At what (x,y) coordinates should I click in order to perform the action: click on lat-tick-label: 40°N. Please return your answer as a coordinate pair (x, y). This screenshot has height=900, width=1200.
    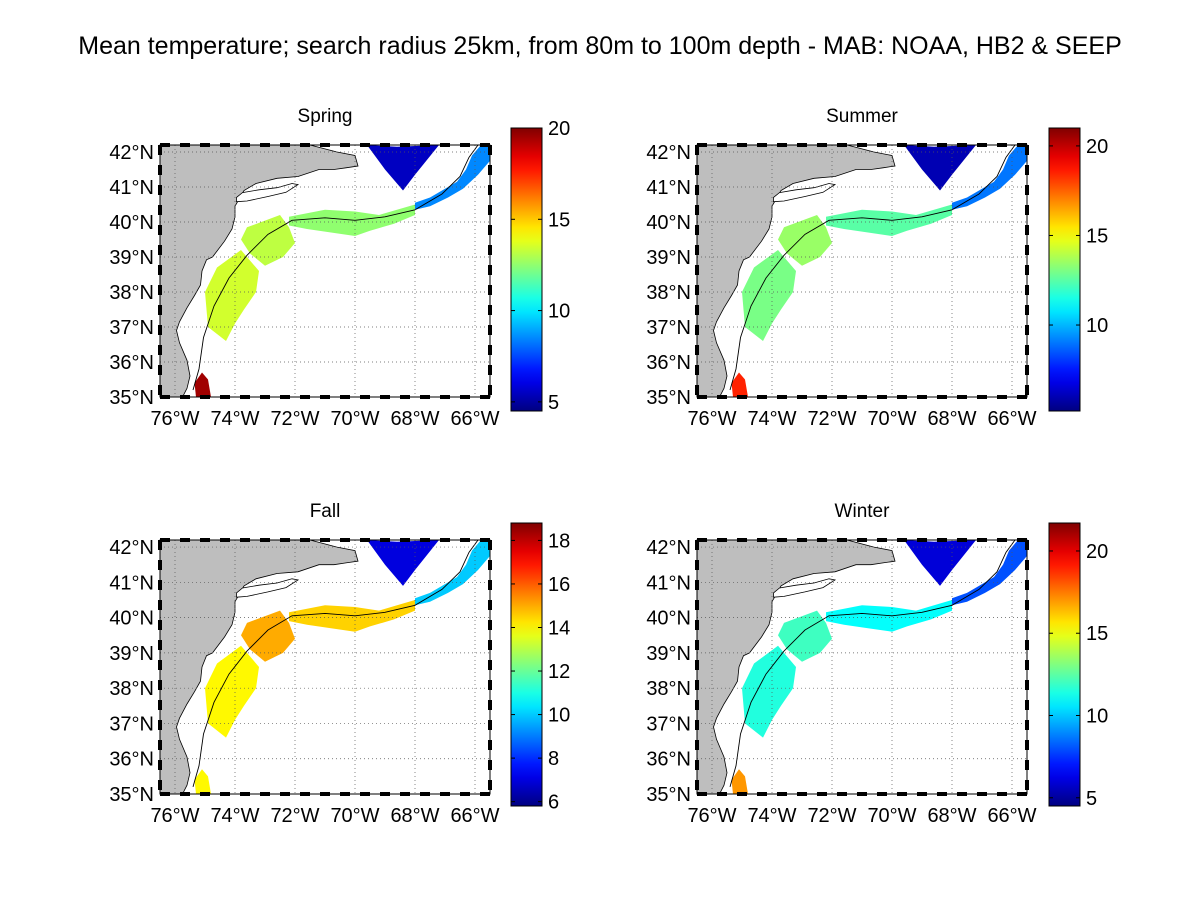
    Looking at the image, I should click on (131, 223).